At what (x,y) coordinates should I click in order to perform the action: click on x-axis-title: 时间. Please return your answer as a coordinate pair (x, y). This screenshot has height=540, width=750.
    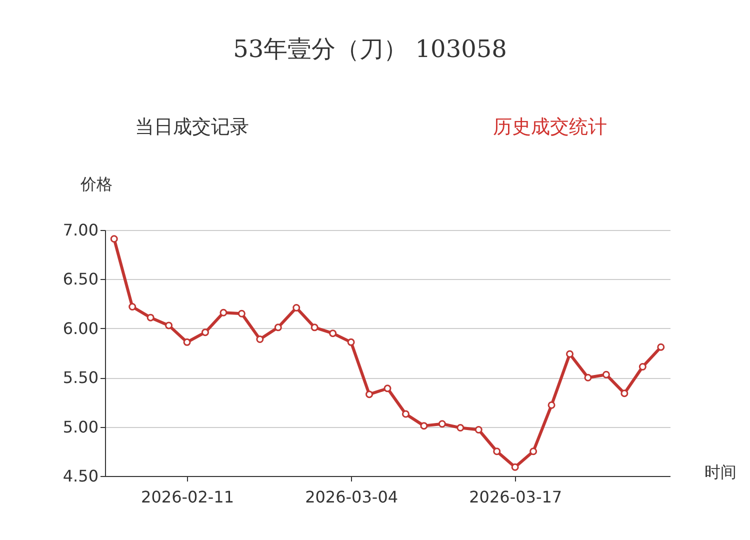
    Looking at the image, I should click on (720, 472).